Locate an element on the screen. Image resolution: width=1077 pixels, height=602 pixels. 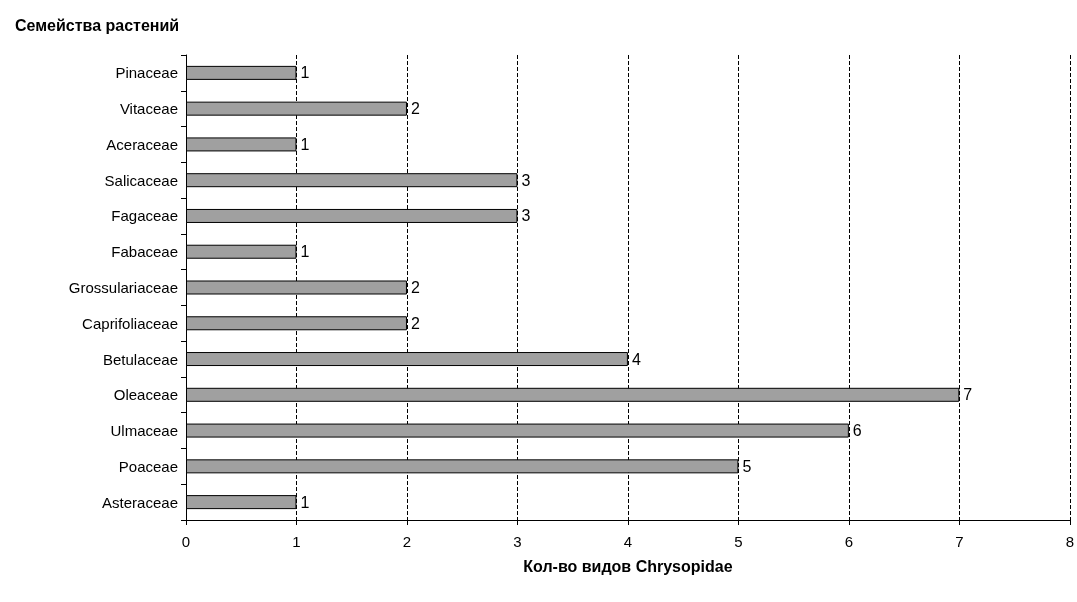
x-tick-label: 0 is located at coordinates (186, 541).